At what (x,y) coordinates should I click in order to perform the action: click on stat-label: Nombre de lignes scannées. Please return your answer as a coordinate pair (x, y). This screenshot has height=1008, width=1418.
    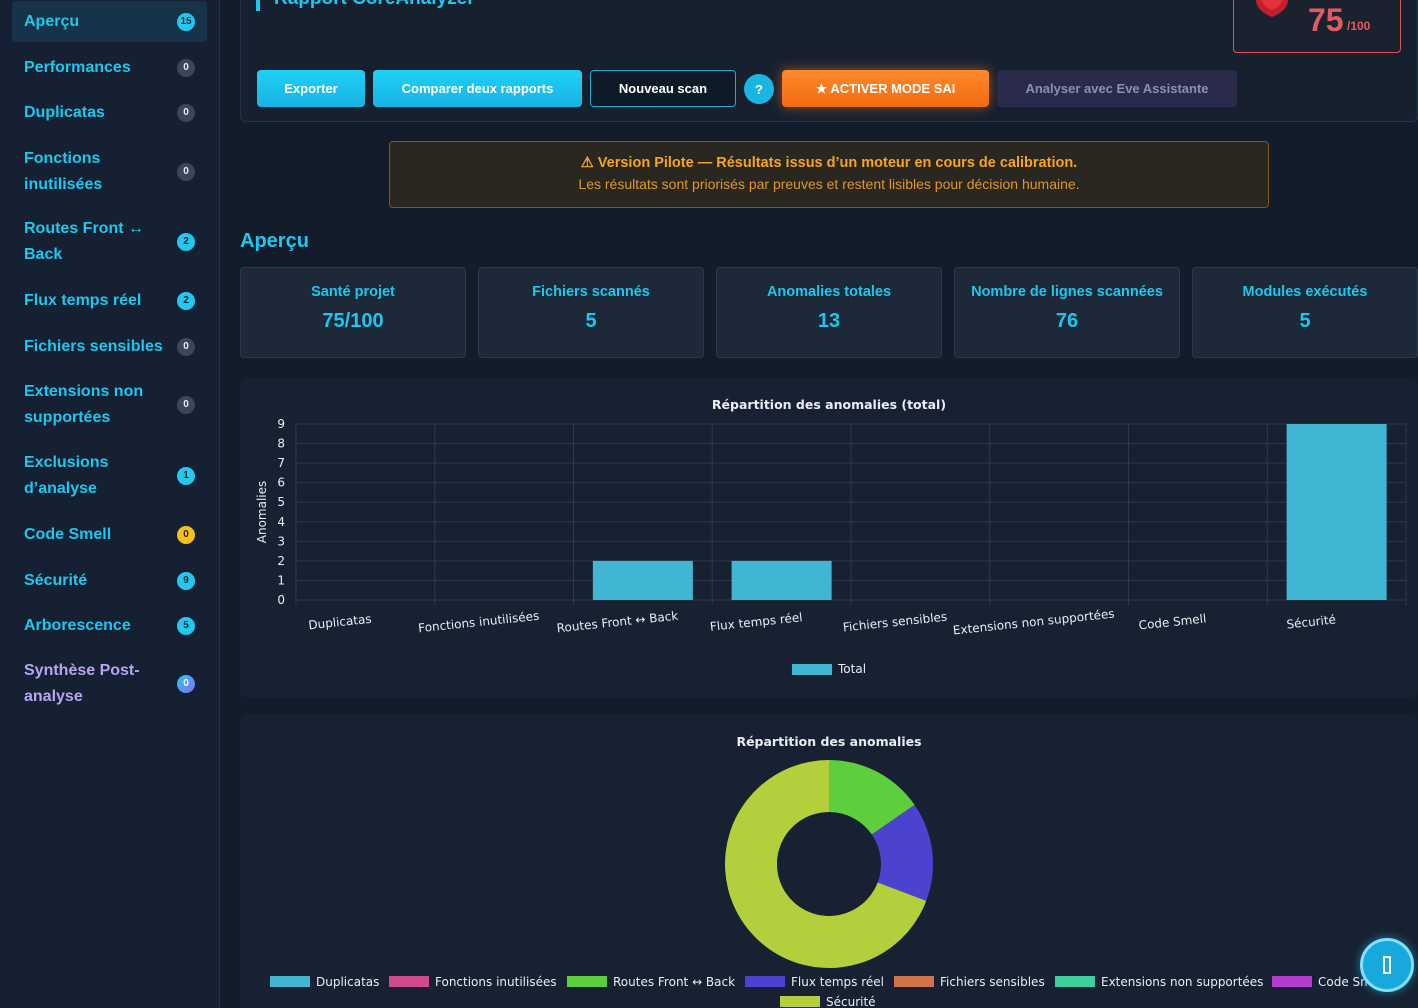
    Looking at the image, I should click on (1067, 292).